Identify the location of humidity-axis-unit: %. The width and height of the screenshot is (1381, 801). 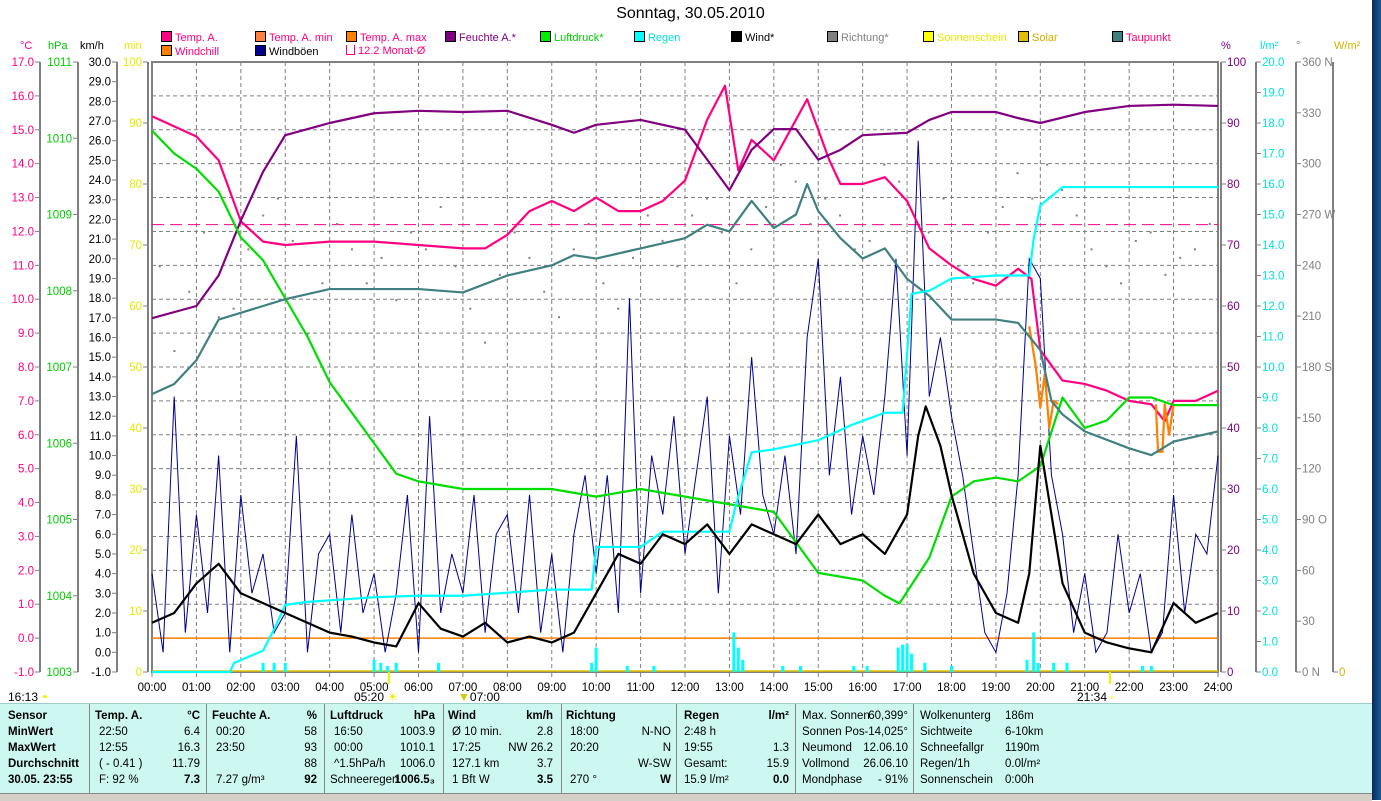
(1226, 46).